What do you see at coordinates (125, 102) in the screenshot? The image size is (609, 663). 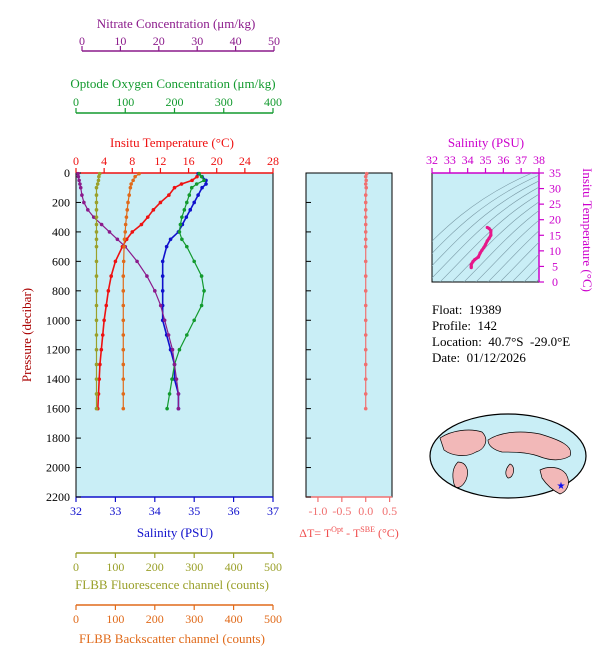 I see `oxygen-tick-label: 100` at bounding box center [125, 102].